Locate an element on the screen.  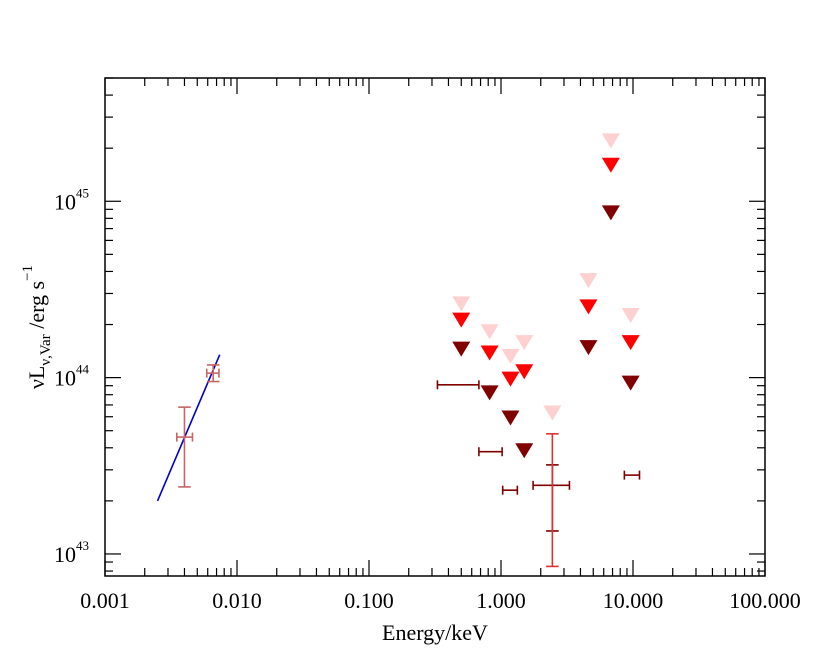
y-axis-title-base: νL is located at coordinates (36, 377).